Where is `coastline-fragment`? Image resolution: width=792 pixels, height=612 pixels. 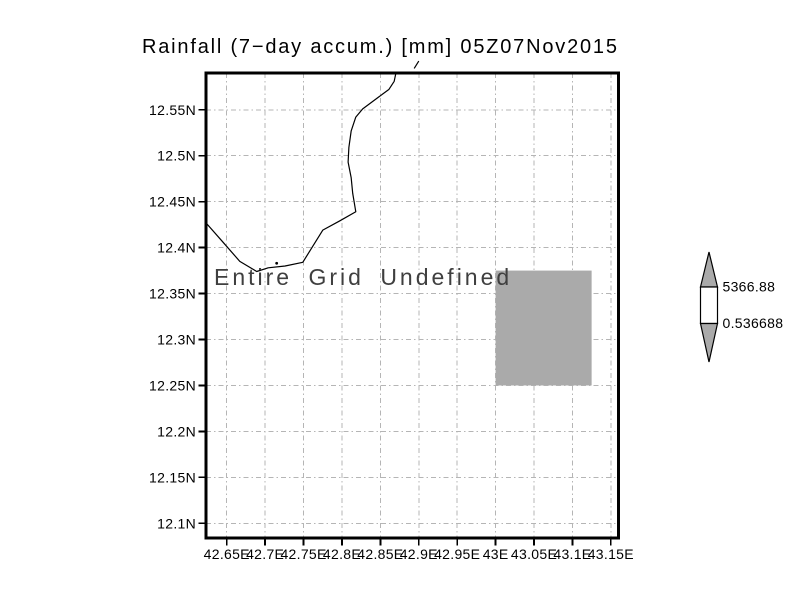
coastline-fragment is located at coordinates (416, 64).